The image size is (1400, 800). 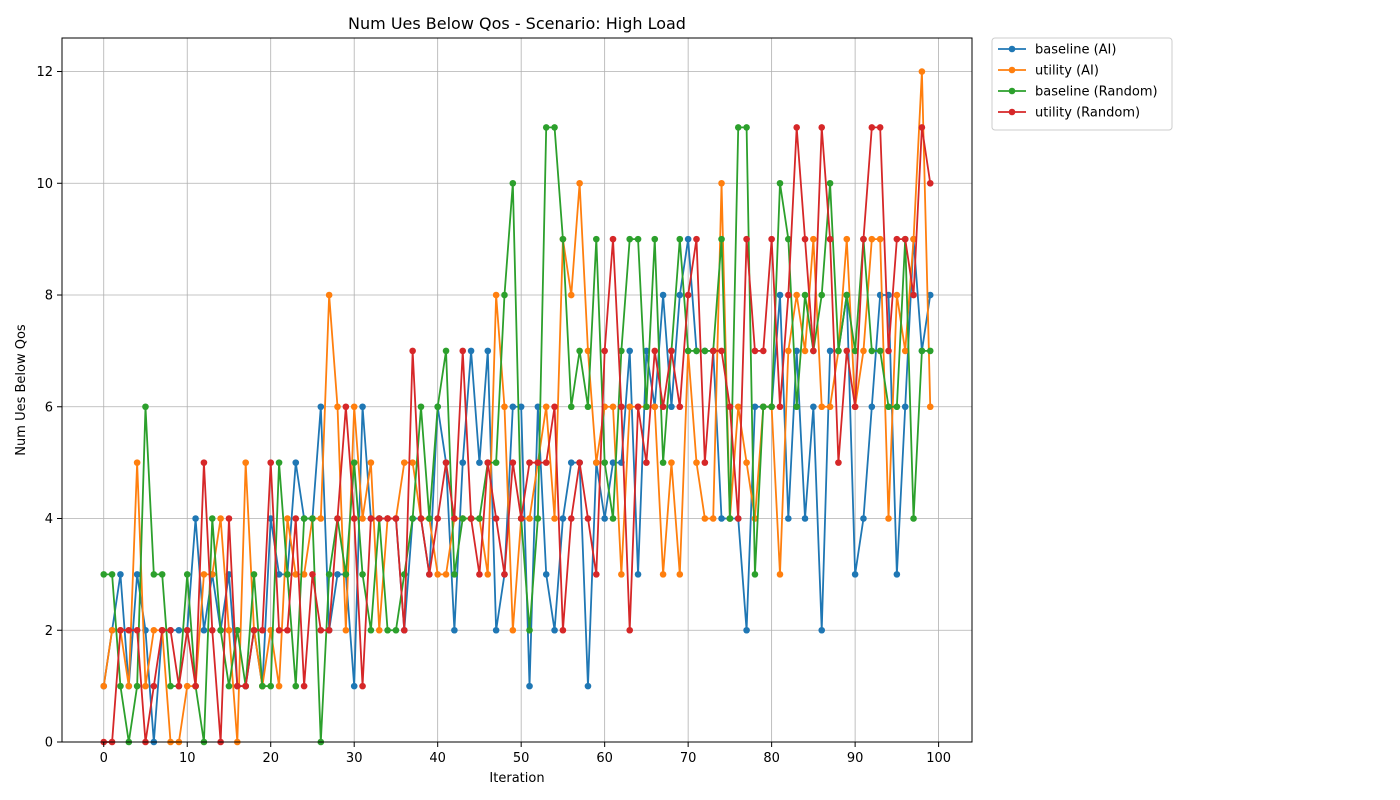 What do you see at coordinates (44, 184) in the screenshot?
I see `y-tick-label: 10` at bounding box center [44, 184].